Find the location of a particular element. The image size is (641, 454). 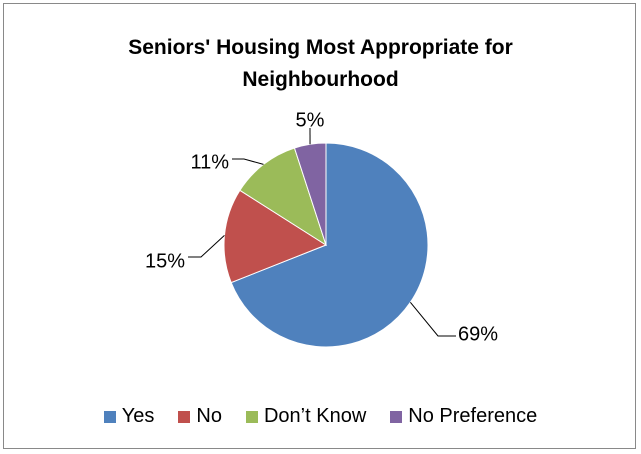

legend-item-0: Yes is located at coordinates (129, 416).